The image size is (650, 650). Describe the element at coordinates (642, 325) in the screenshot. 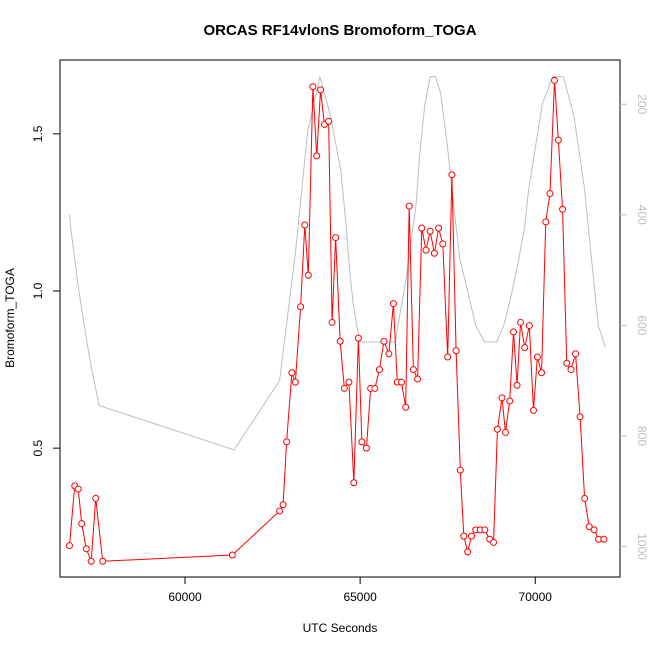

I see `right-y-tick-label: 600` at that location.